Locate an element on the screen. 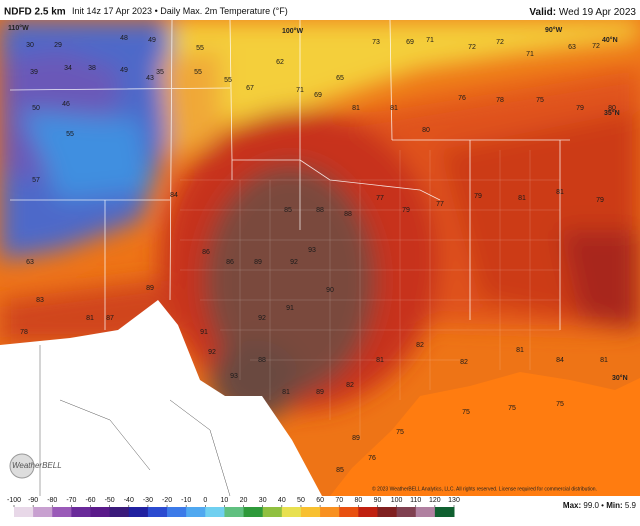 This screenshot has width=640, height=526. station-temp: 43 is located at coordinates (150, 78).